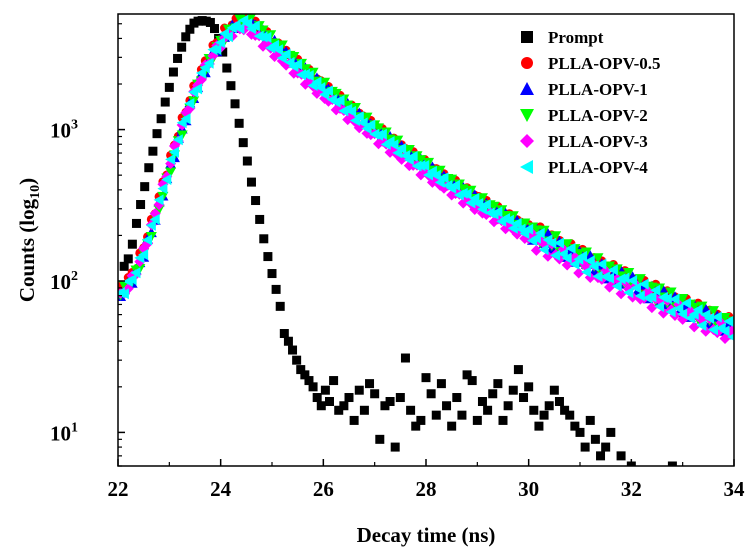 The image size is (747, 554). Describe the element at coordinates (118, 489) in the screenshot. I see `x-tick-label: 22` at that location.